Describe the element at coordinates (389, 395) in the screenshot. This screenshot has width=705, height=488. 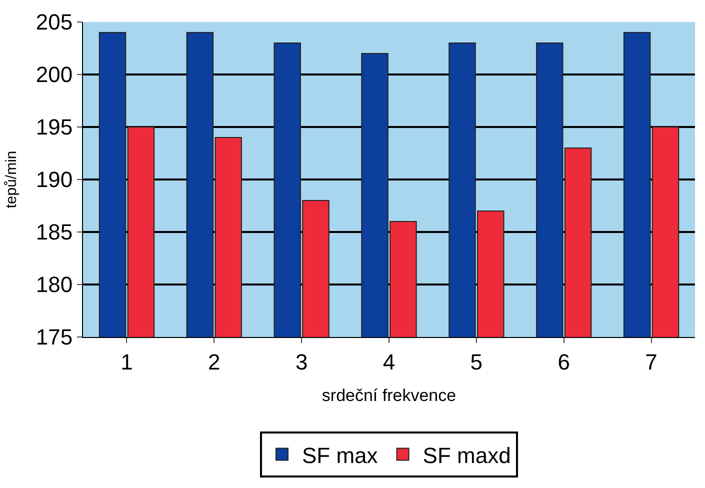
I see `x-axis-title: srdeční frekvence` at that location.